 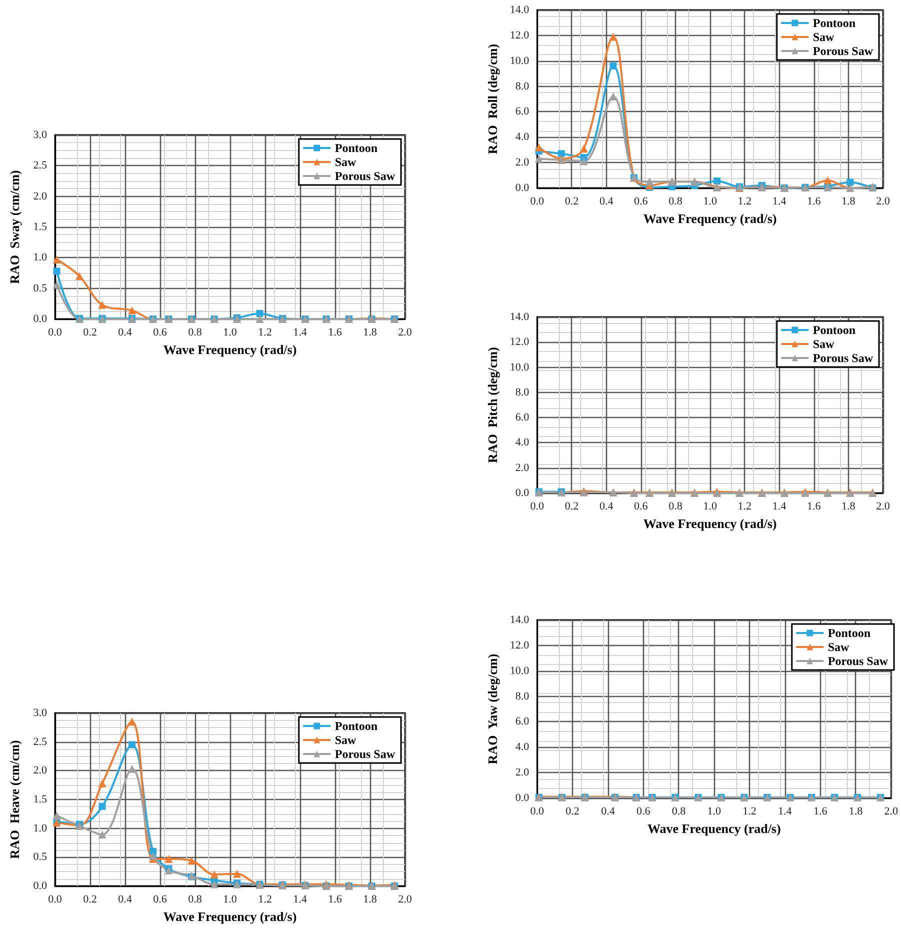 I want to click on y-axis-title: RAO Roll (deg/cm), so click(x=492, y=99).